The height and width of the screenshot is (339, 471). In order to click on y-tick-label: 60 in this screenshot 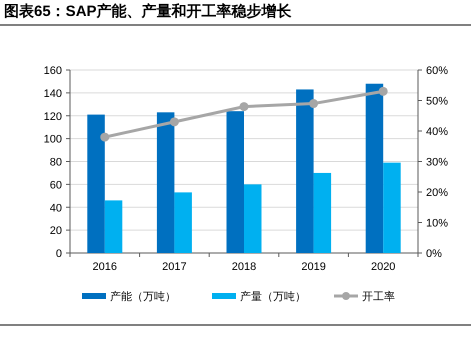, I will do `click(56, 185)`.